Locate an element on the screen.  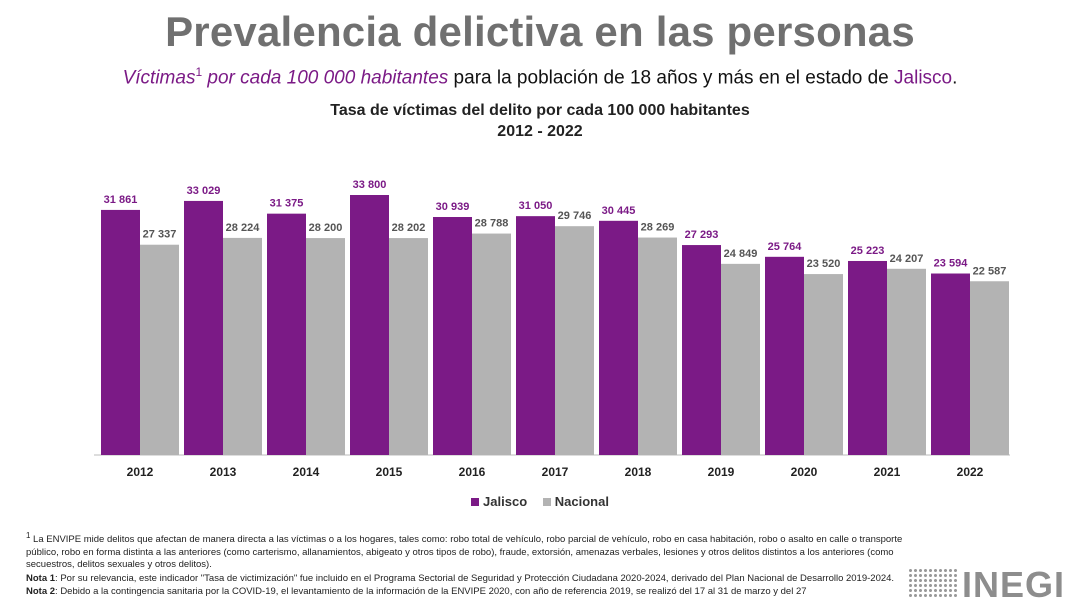
subtitle-rate: por cada 100 000 habitantes is located at coordinates (325, 78).